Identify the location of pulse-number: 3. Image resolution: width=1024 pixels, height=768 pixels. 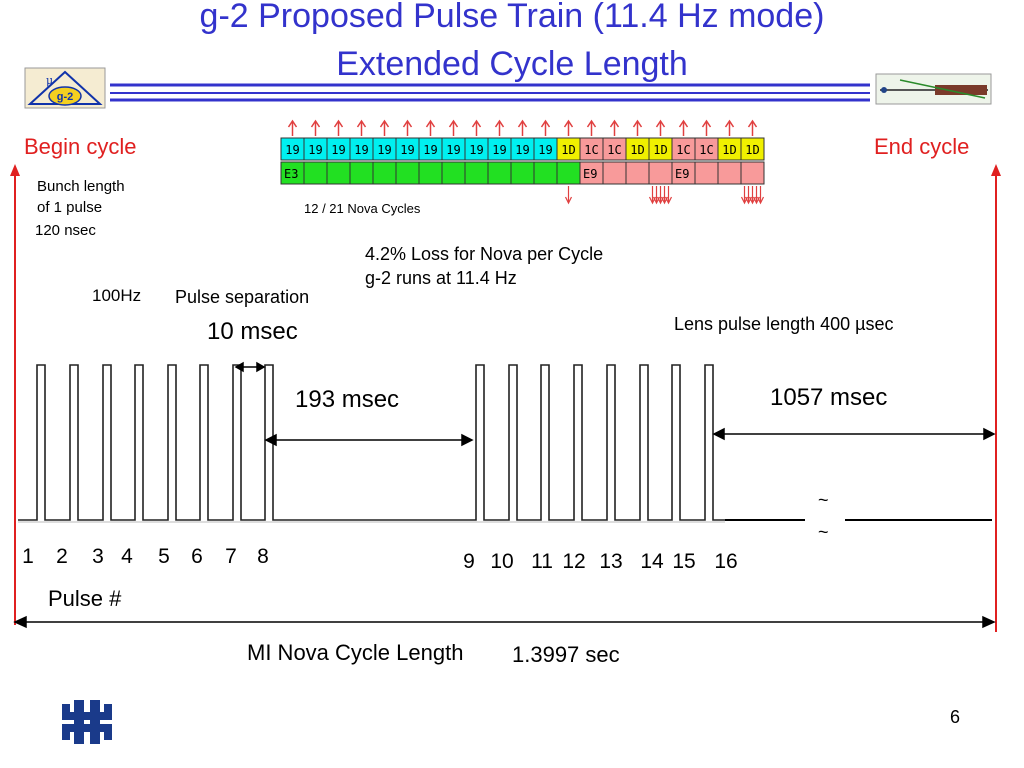
(98, 556).